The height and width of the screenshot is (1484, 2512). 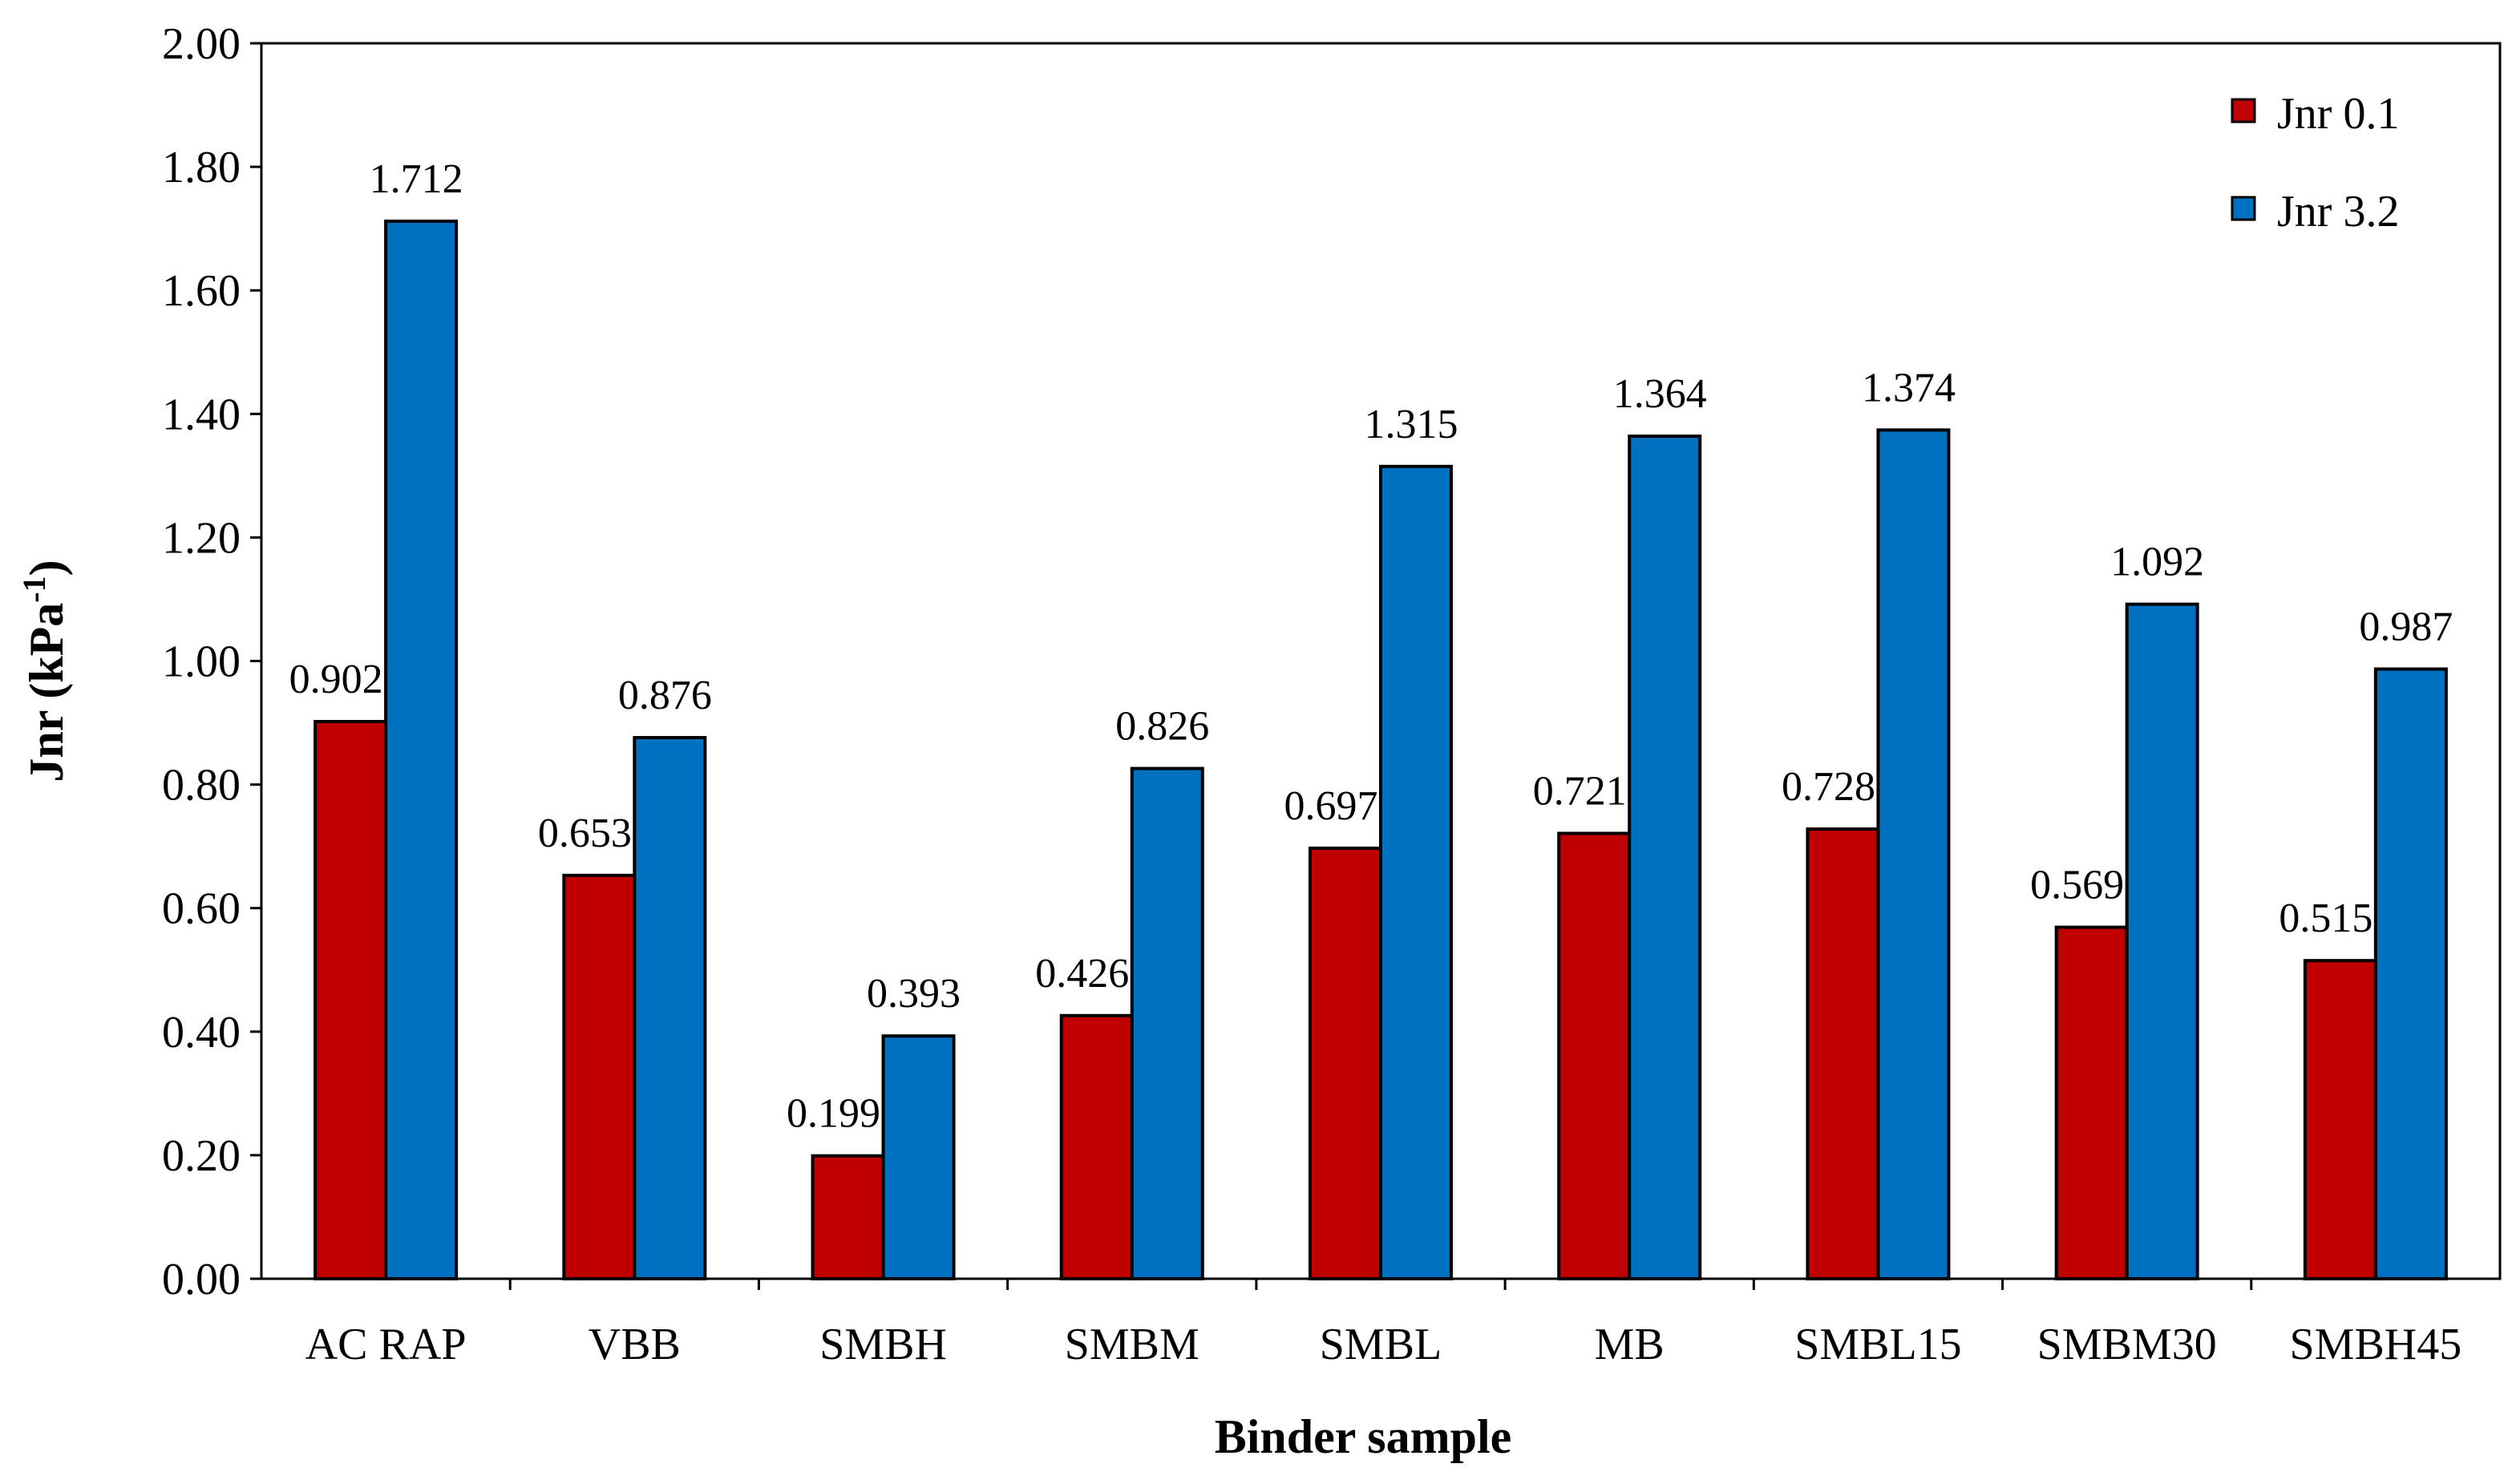 I want to click on data-label: 0.515, so click(x=2325, y=918).